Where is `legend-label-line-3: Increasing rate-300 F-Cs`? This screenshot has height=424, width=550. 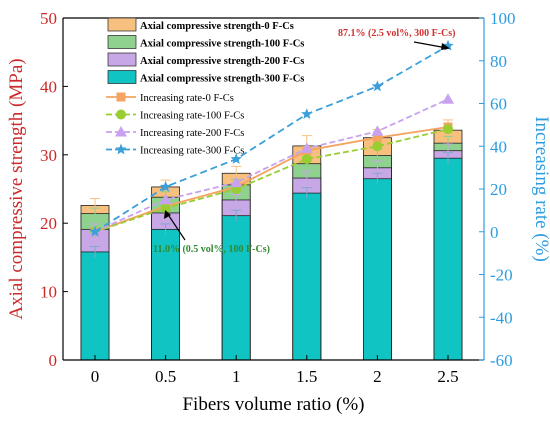
legend-label-line-3: Increasing rate-300 F-Cs is located at coordinates (192, 151).